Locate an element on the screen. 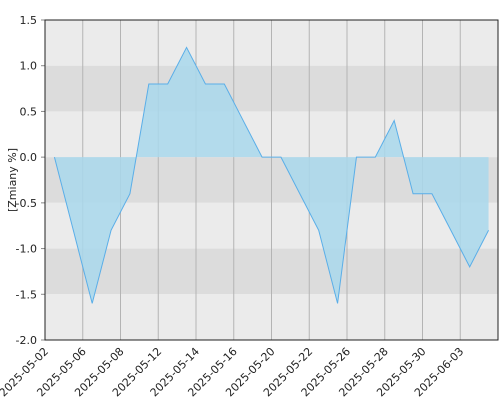 This screenshot has height=400, width=500. y-axis-label: [Zmiany %] is located at coordinates (12, 180).